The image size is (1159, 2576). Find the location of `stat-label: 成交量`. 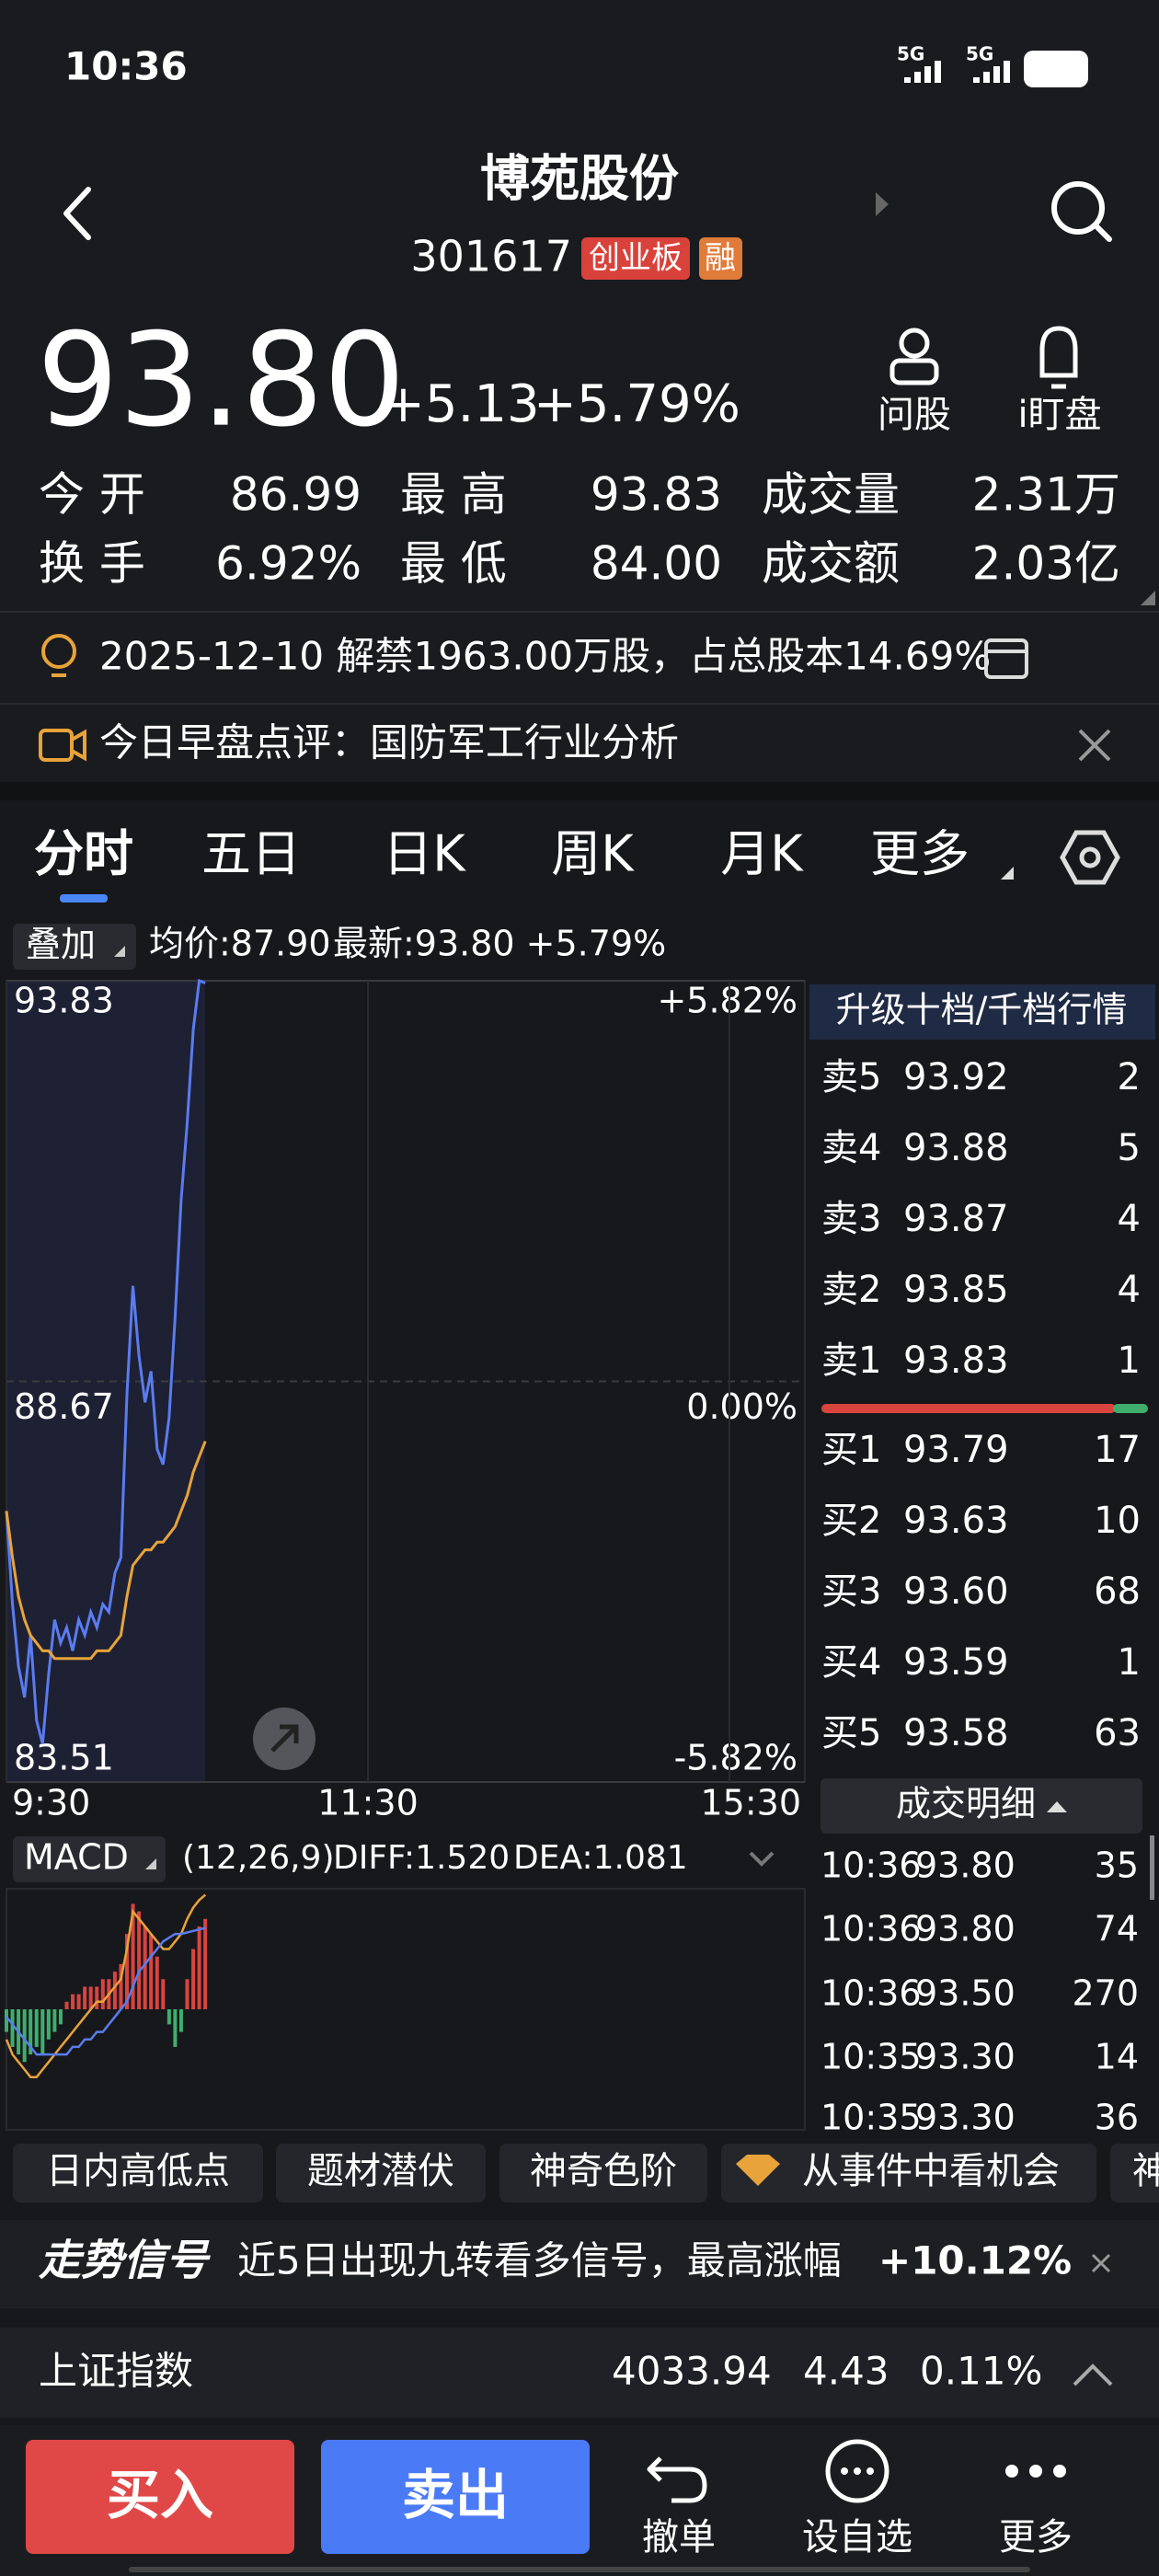

stat-label: 成交量 is located at coordinates (831, 495).